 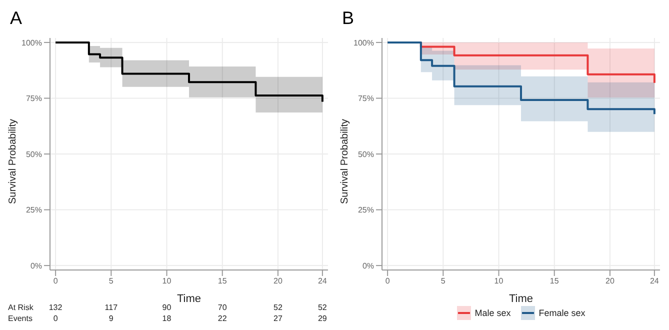 I want to click on text: 9, so click(x=111, y=318).